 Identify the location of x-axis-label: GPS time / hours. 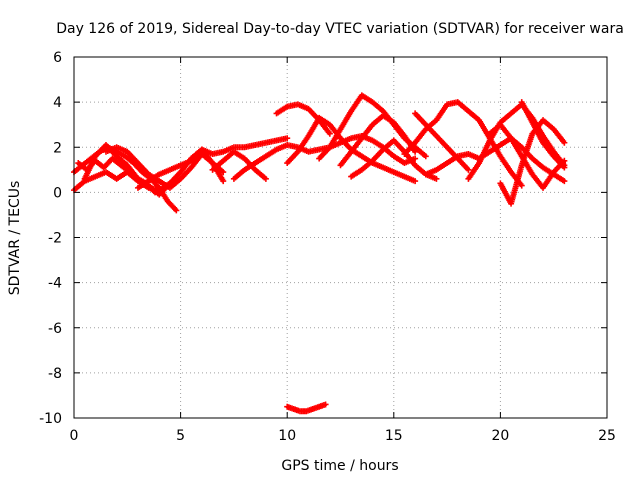
(339, 466).